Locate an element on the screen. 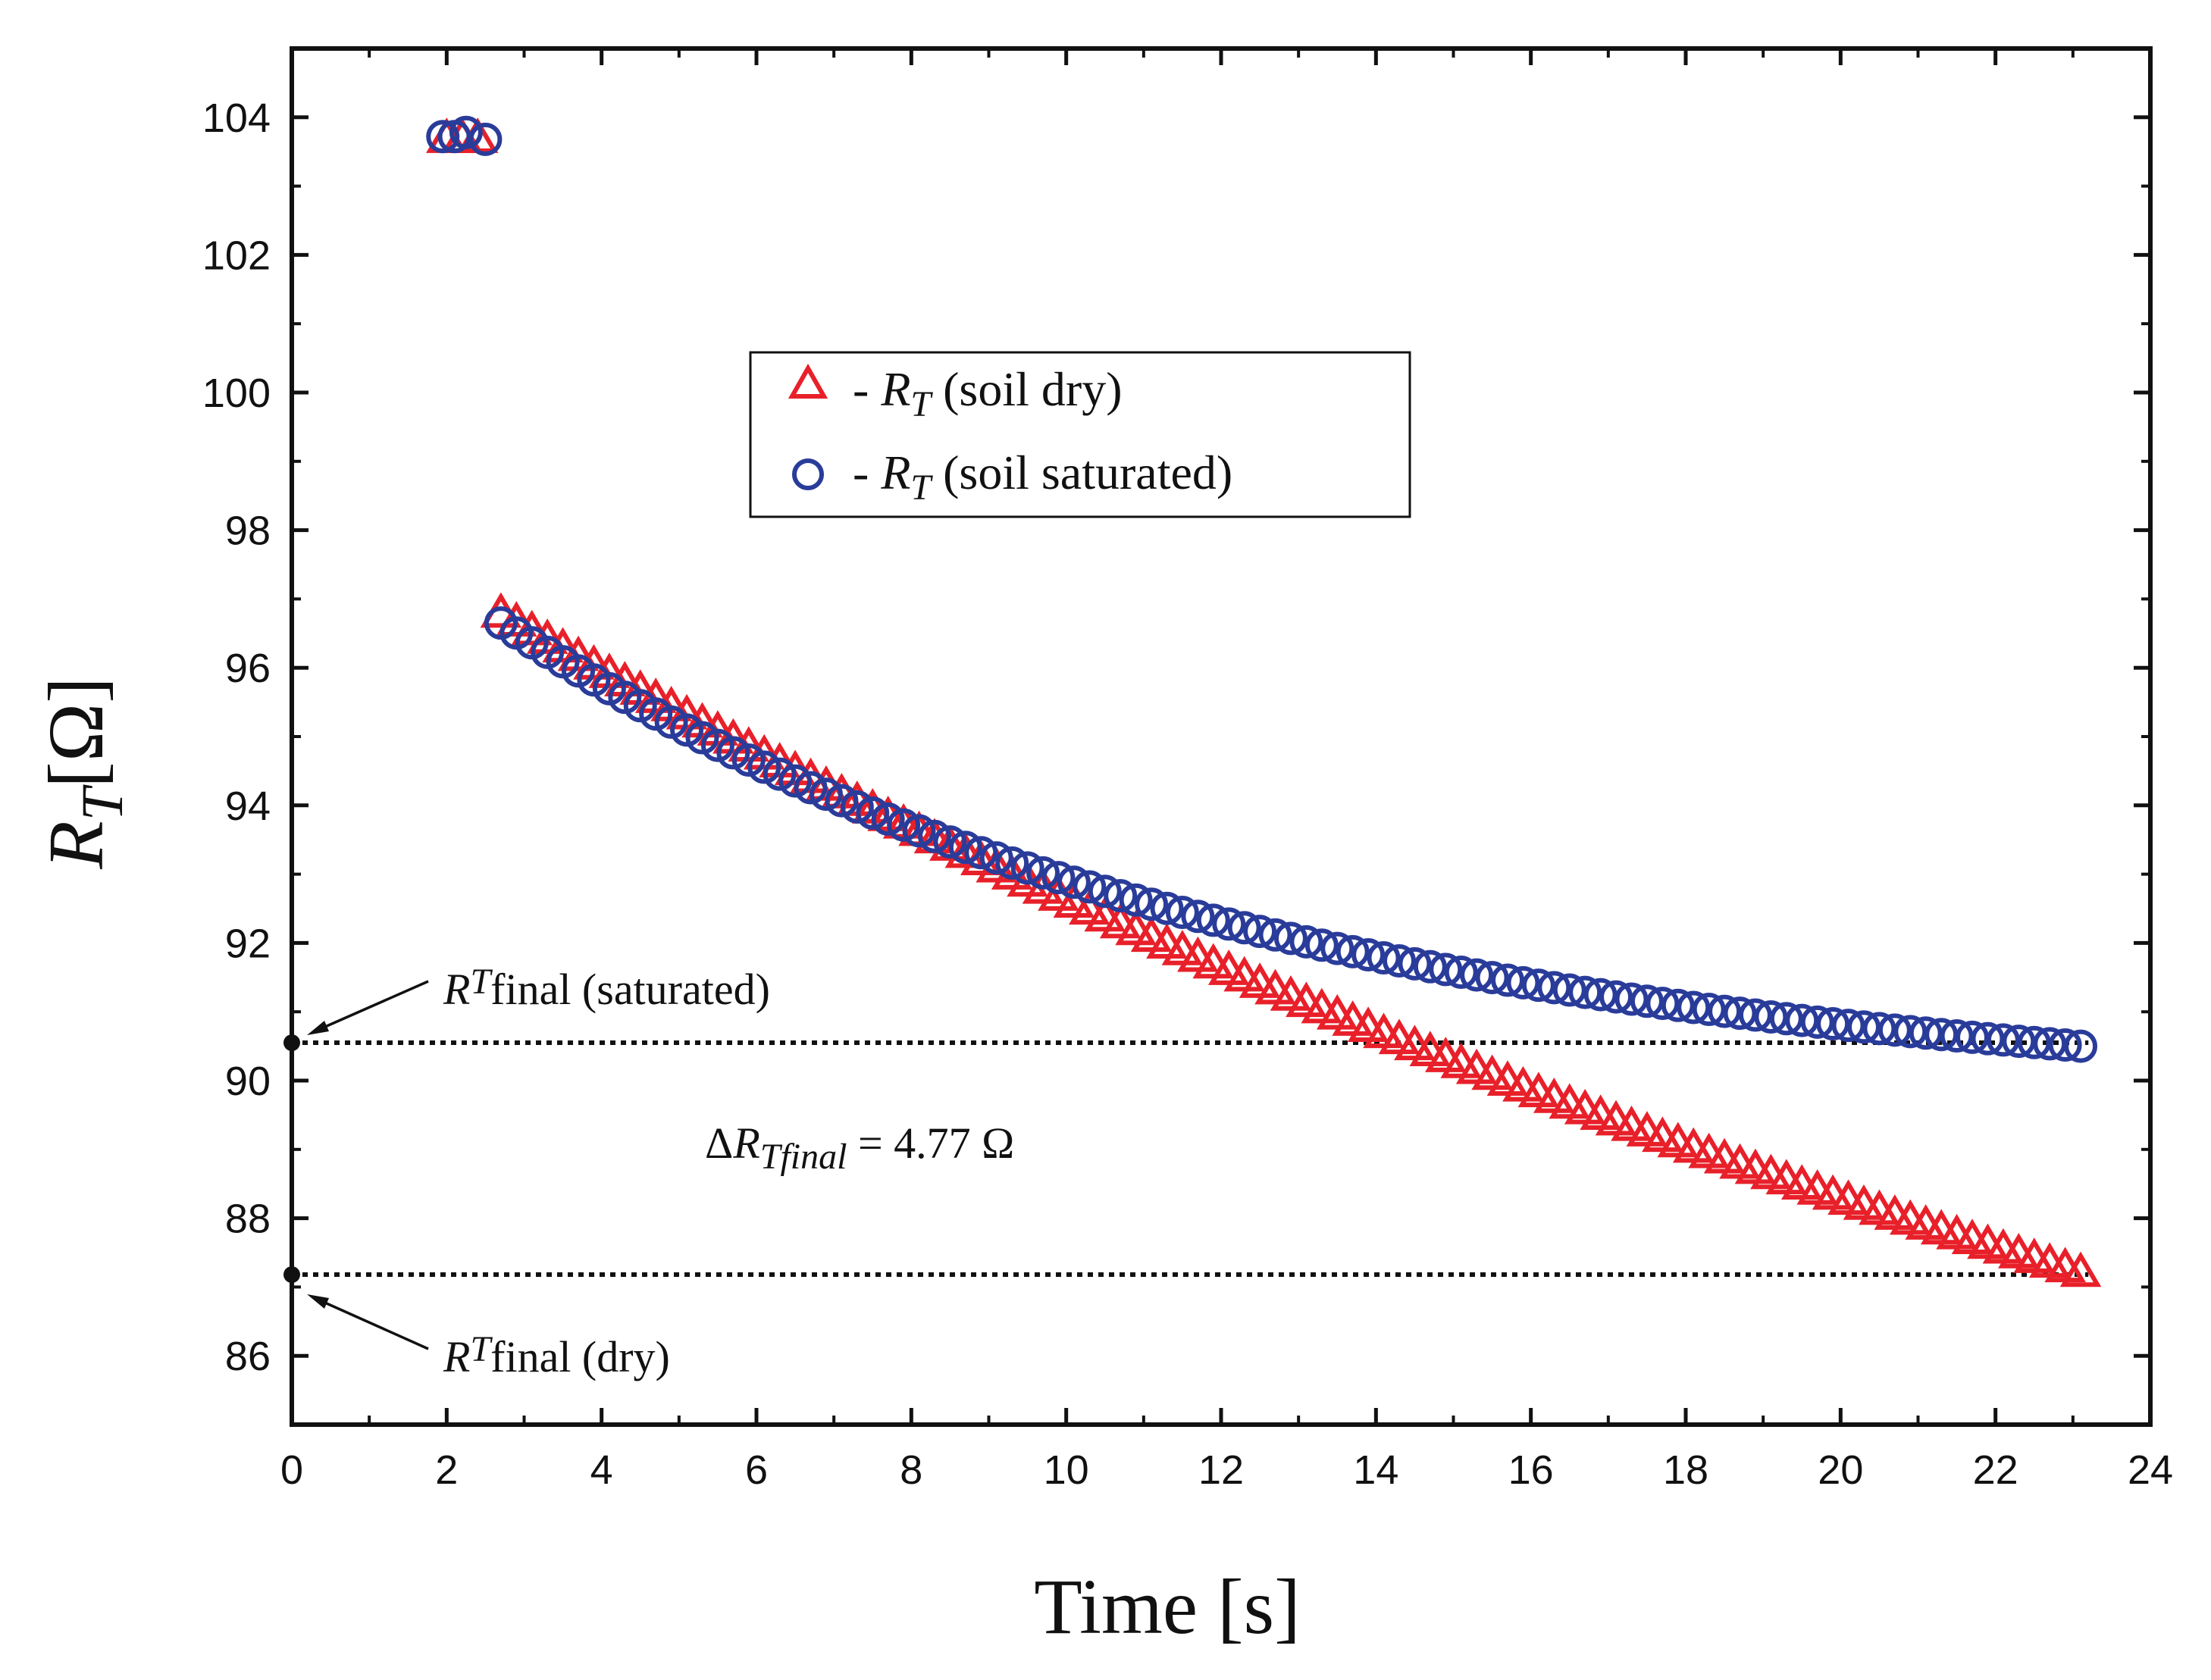  annot-sat-sub: T is located at coordinates (482, 982).